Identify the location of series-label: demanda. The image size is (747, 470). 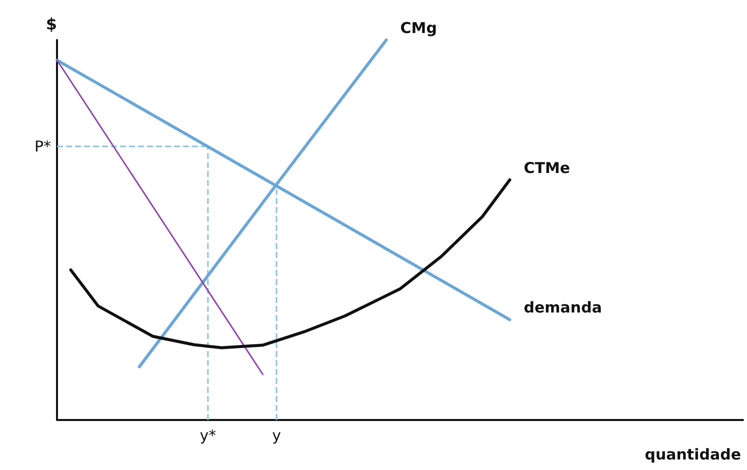
(563, 307).